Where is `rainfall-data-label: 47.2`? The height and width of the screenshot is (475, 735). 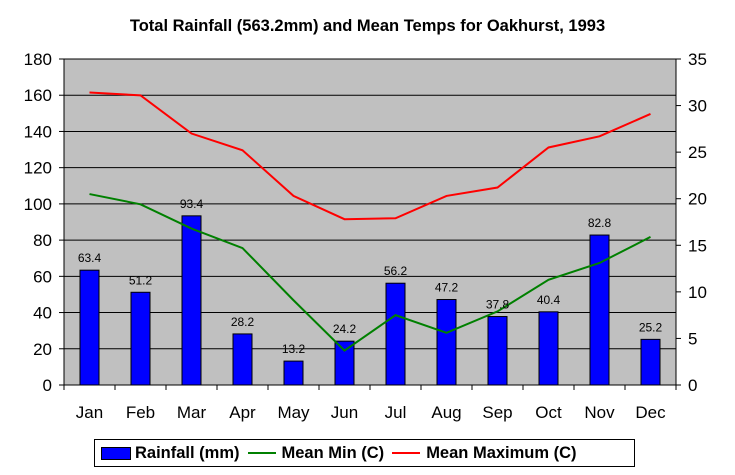 rainfall-data-label: 47.2 is located at coordinates (447, 288).